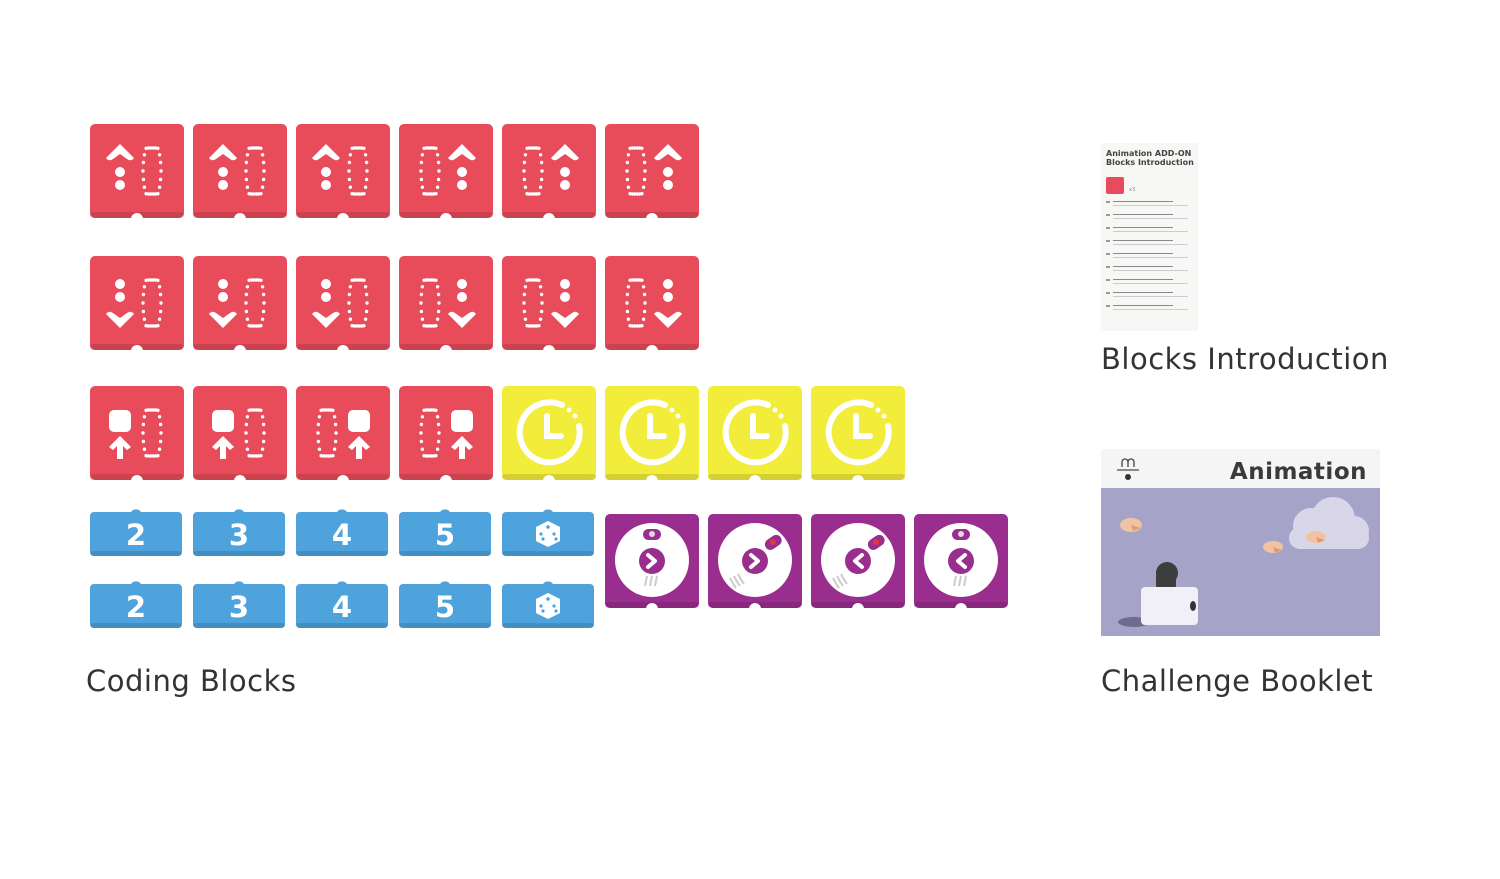 Image resolution: width=1500 pixels, height=879 pixels. What do you see at coordinates (1240, 468) in the screenshot?
I see `cover-header: Animation` at bounding box center [1240, 468].